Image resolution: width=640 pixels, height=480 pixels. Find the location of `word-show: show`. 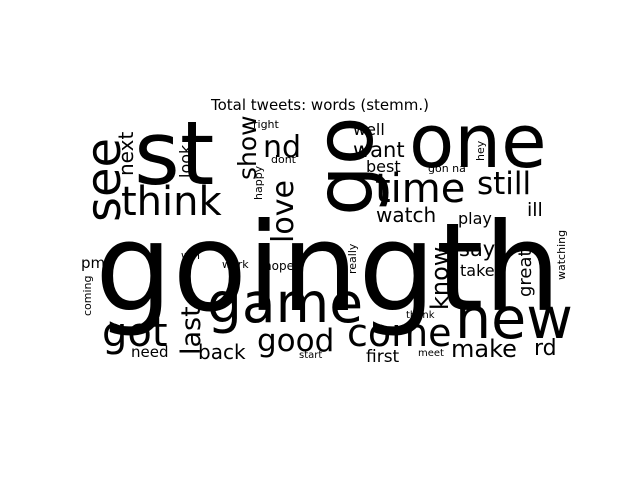

word-show: show is located at coordinates (247, 147).